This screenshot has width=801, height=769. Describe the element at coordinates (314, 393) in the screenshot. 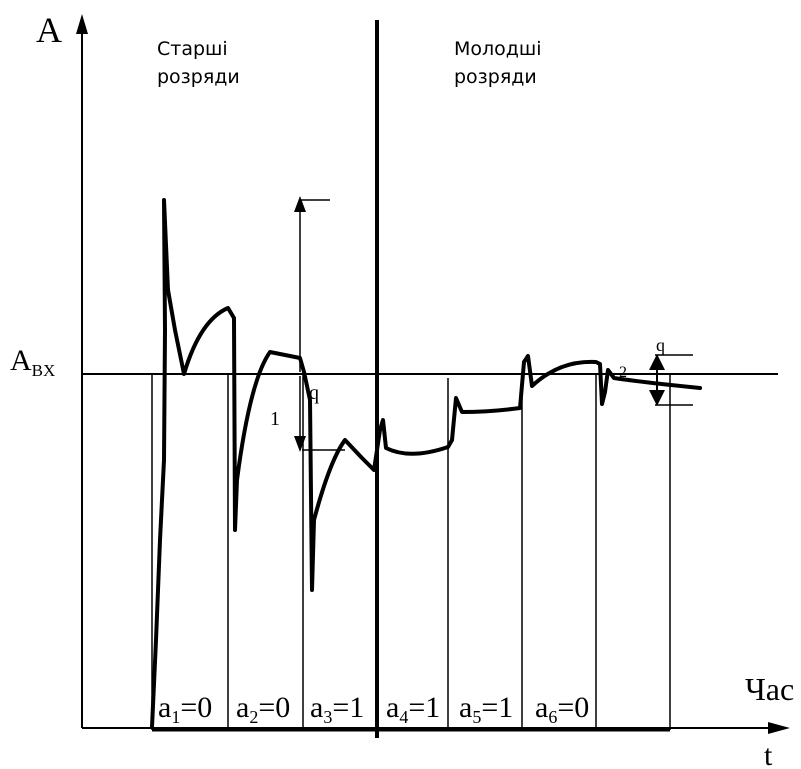

I see `quantum-left-q: q` at that location.